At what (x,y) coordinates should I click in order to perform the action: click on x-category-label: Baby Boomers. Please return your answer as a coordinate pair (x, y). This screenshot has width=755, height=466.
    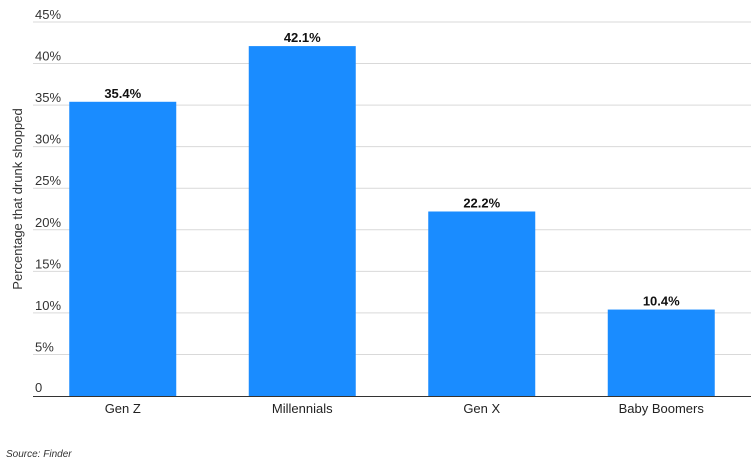
    Looking at the image, I should click on (662, 408).